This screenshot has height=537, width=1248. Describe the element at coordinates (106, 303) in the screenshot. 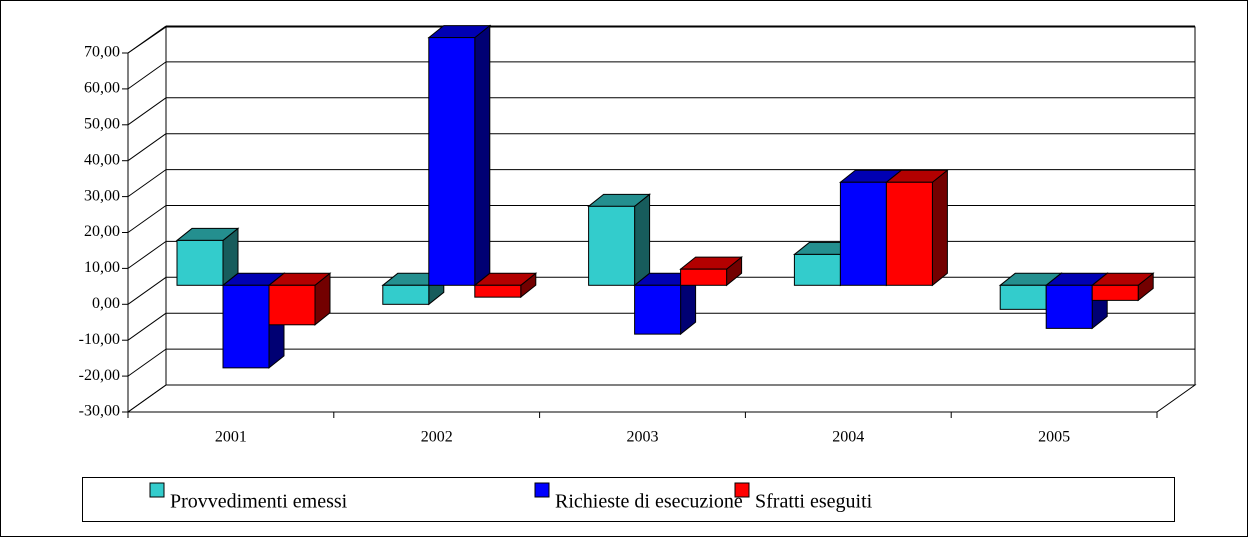

I see `y-tick-label: 0,00` at that location.